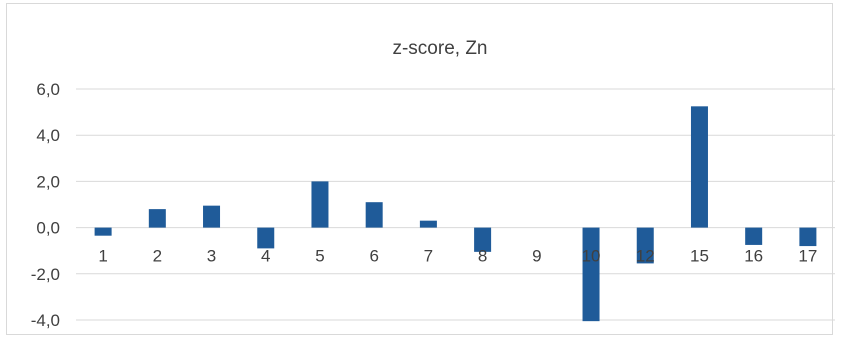 The image size is (846, 339). What do you see at coordinates (753, 256) in the screenshot?
I see `x-tick-label: 16` at bounding box center [753, 256].